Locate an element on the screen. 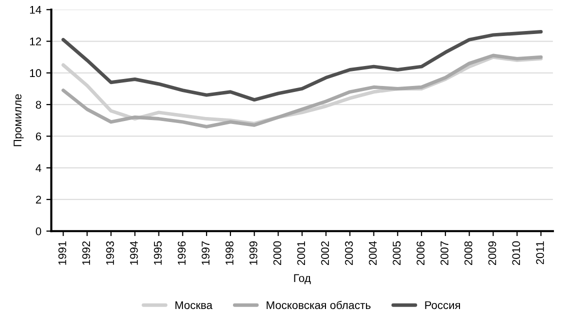 The width and height of the screenshot is (570, 321). y-tick-label: 14 is located at coordinates (36, 10).